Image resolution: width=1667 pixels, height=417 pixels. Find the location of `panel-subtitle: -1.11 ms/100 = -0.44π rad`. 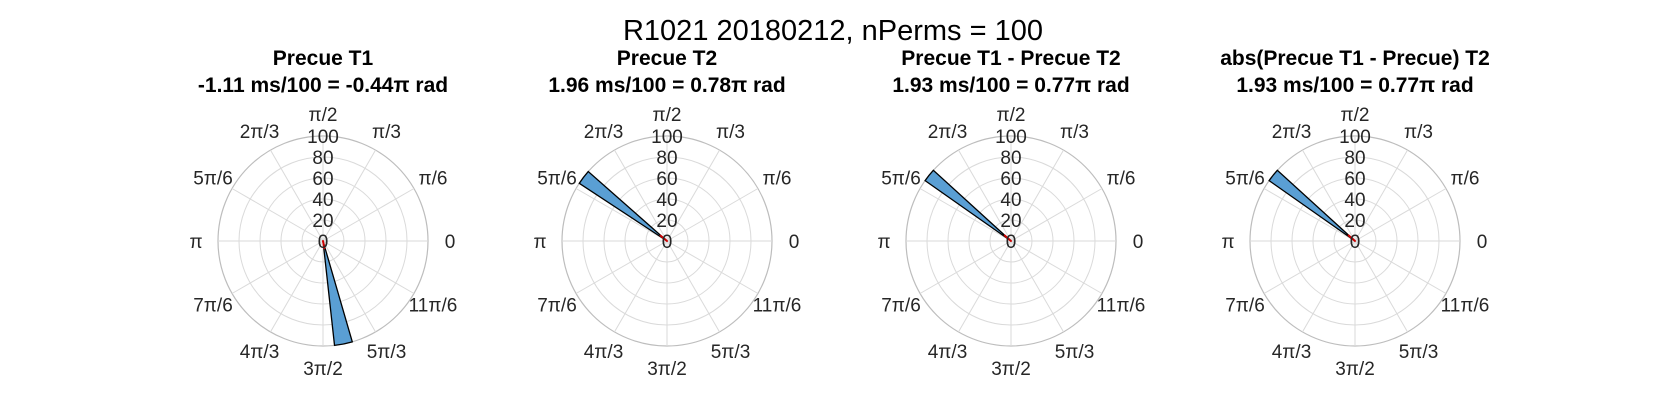

panel-subtitle: -1.11 ms/100 = -0.44π rad is located at coordinates (323, 85).